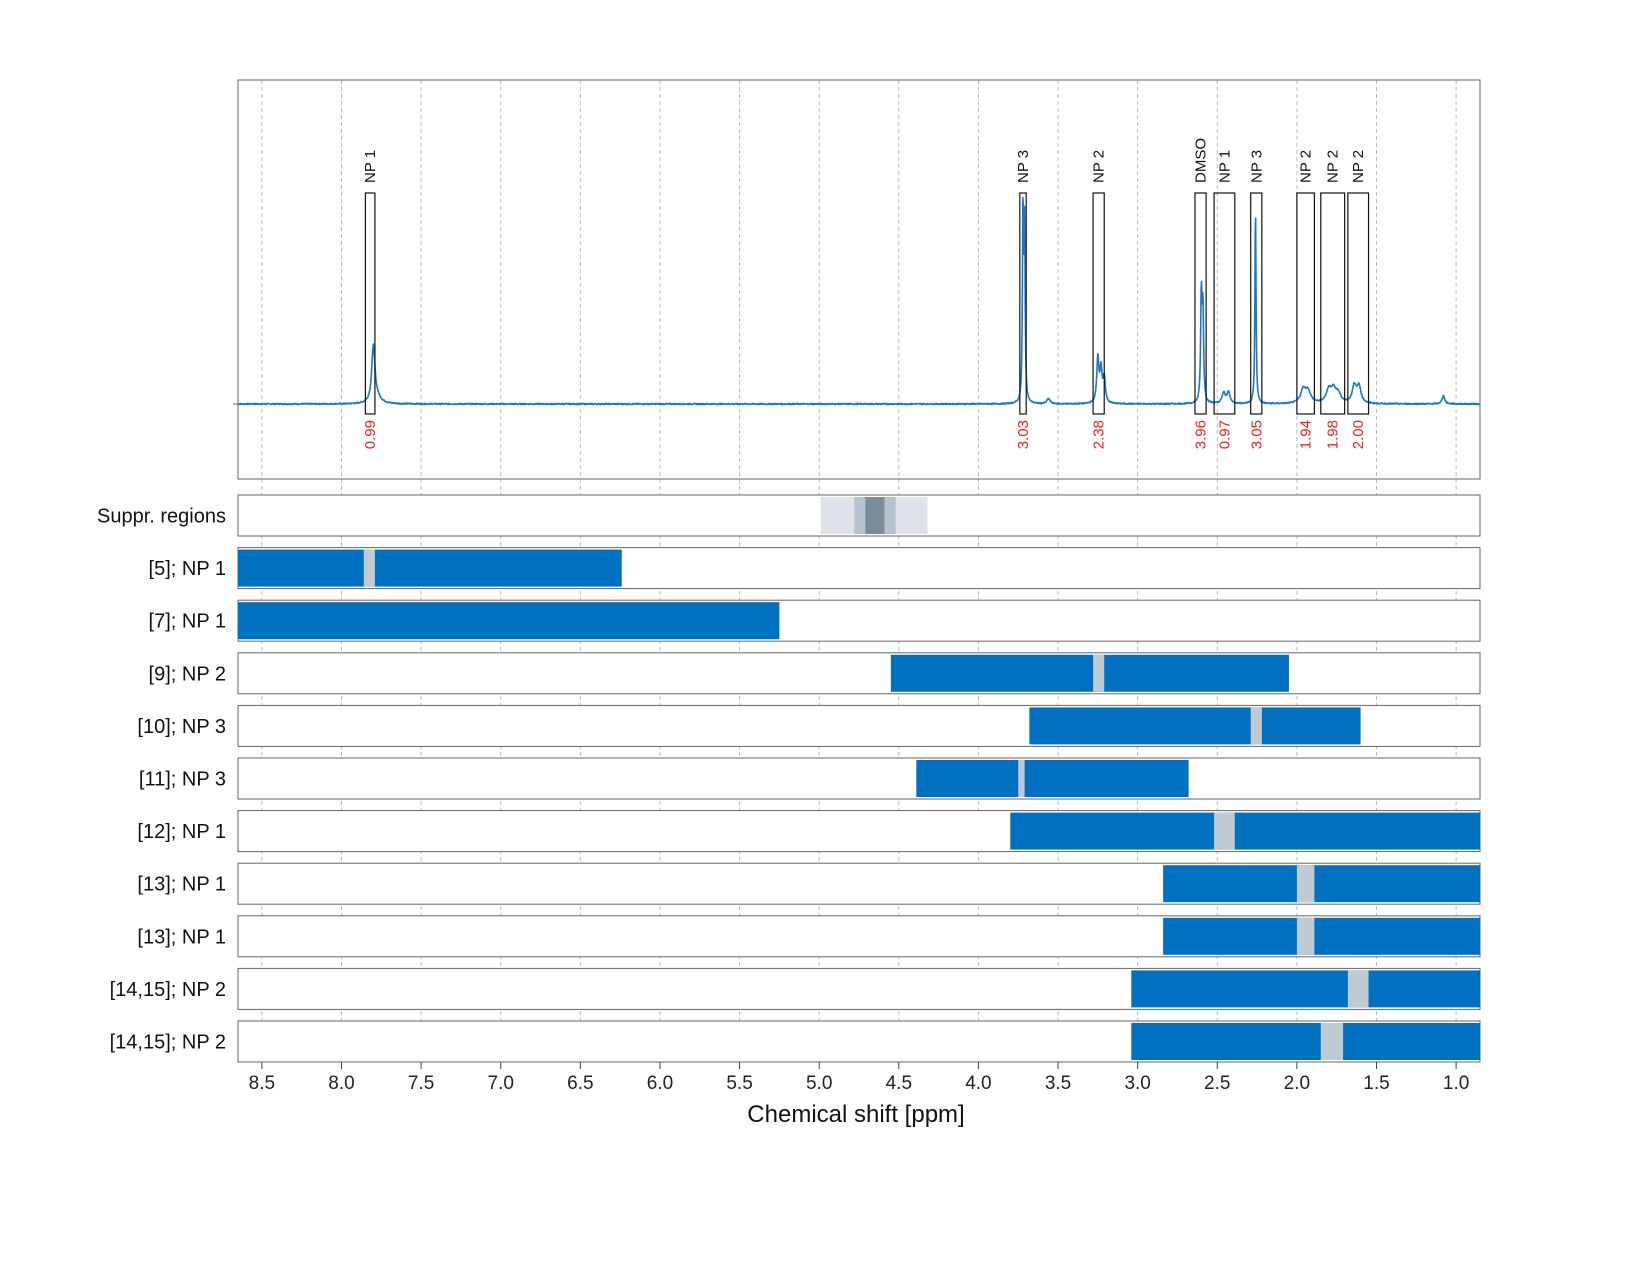 The image size is (1651, 1280). I want to click on x-tick-label-14: 1.5, so click(1376, 1083).